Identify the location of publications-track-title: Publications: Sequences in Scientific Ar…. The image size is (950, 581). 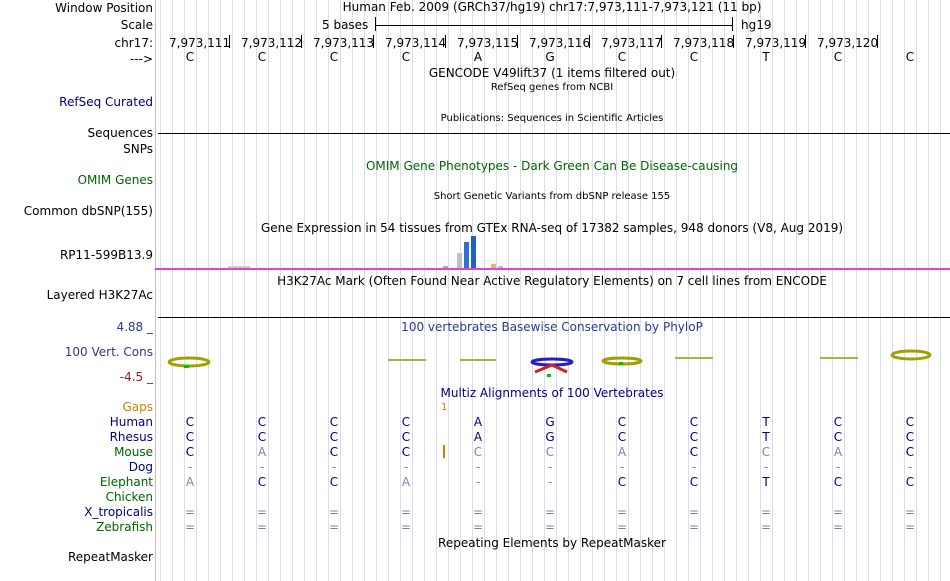
(552, 118).